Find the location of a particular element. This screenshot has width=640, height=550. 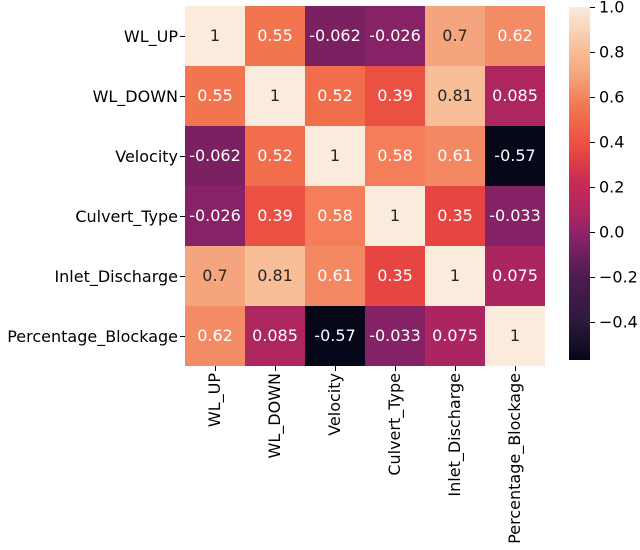

heatmap-cell-Percentage_Blockage-Velocity: -0.57 is located at coordinates (335, 336).